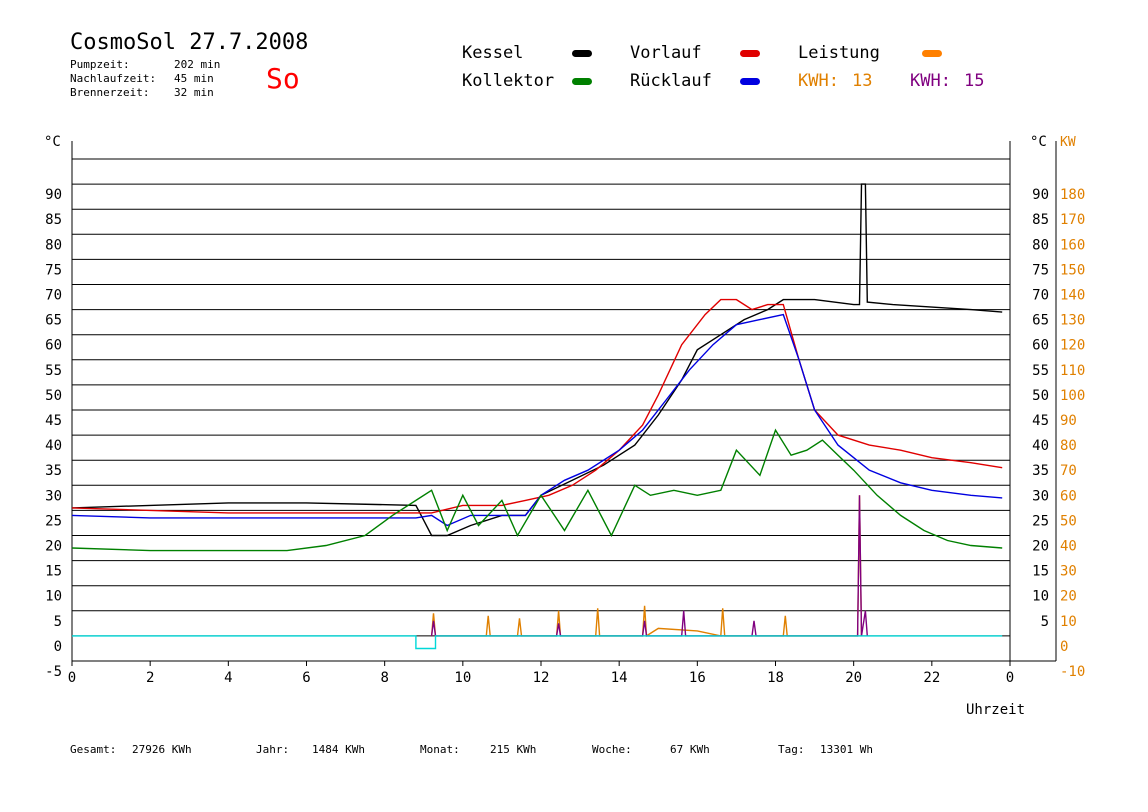 The image size is (1148, 812). What do you see at coordinates (52, 142) in the screenshot?
I see `y-unit-label-left: °C` at bounding box center [52, 142].